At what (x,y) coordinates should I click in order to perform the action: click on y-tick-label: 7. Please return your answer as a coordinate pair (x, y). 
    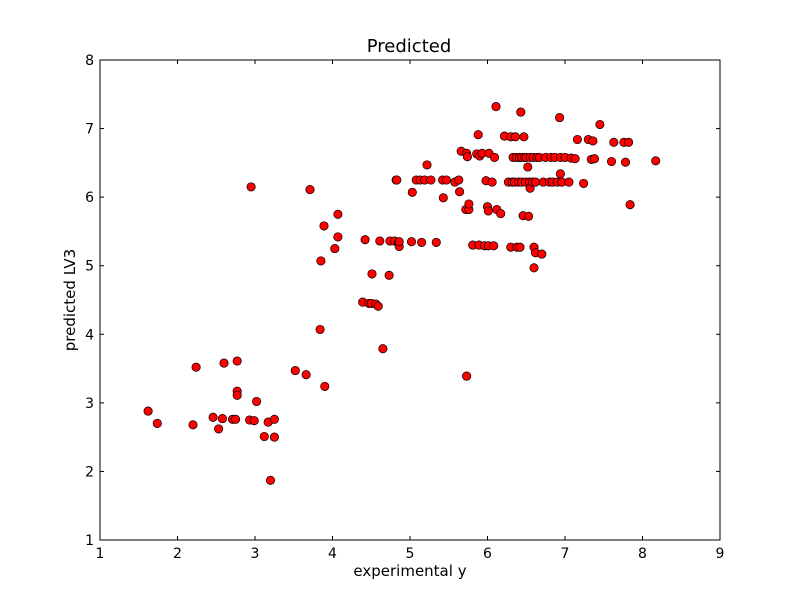
    Looking at the image, I should click on (89, 130).